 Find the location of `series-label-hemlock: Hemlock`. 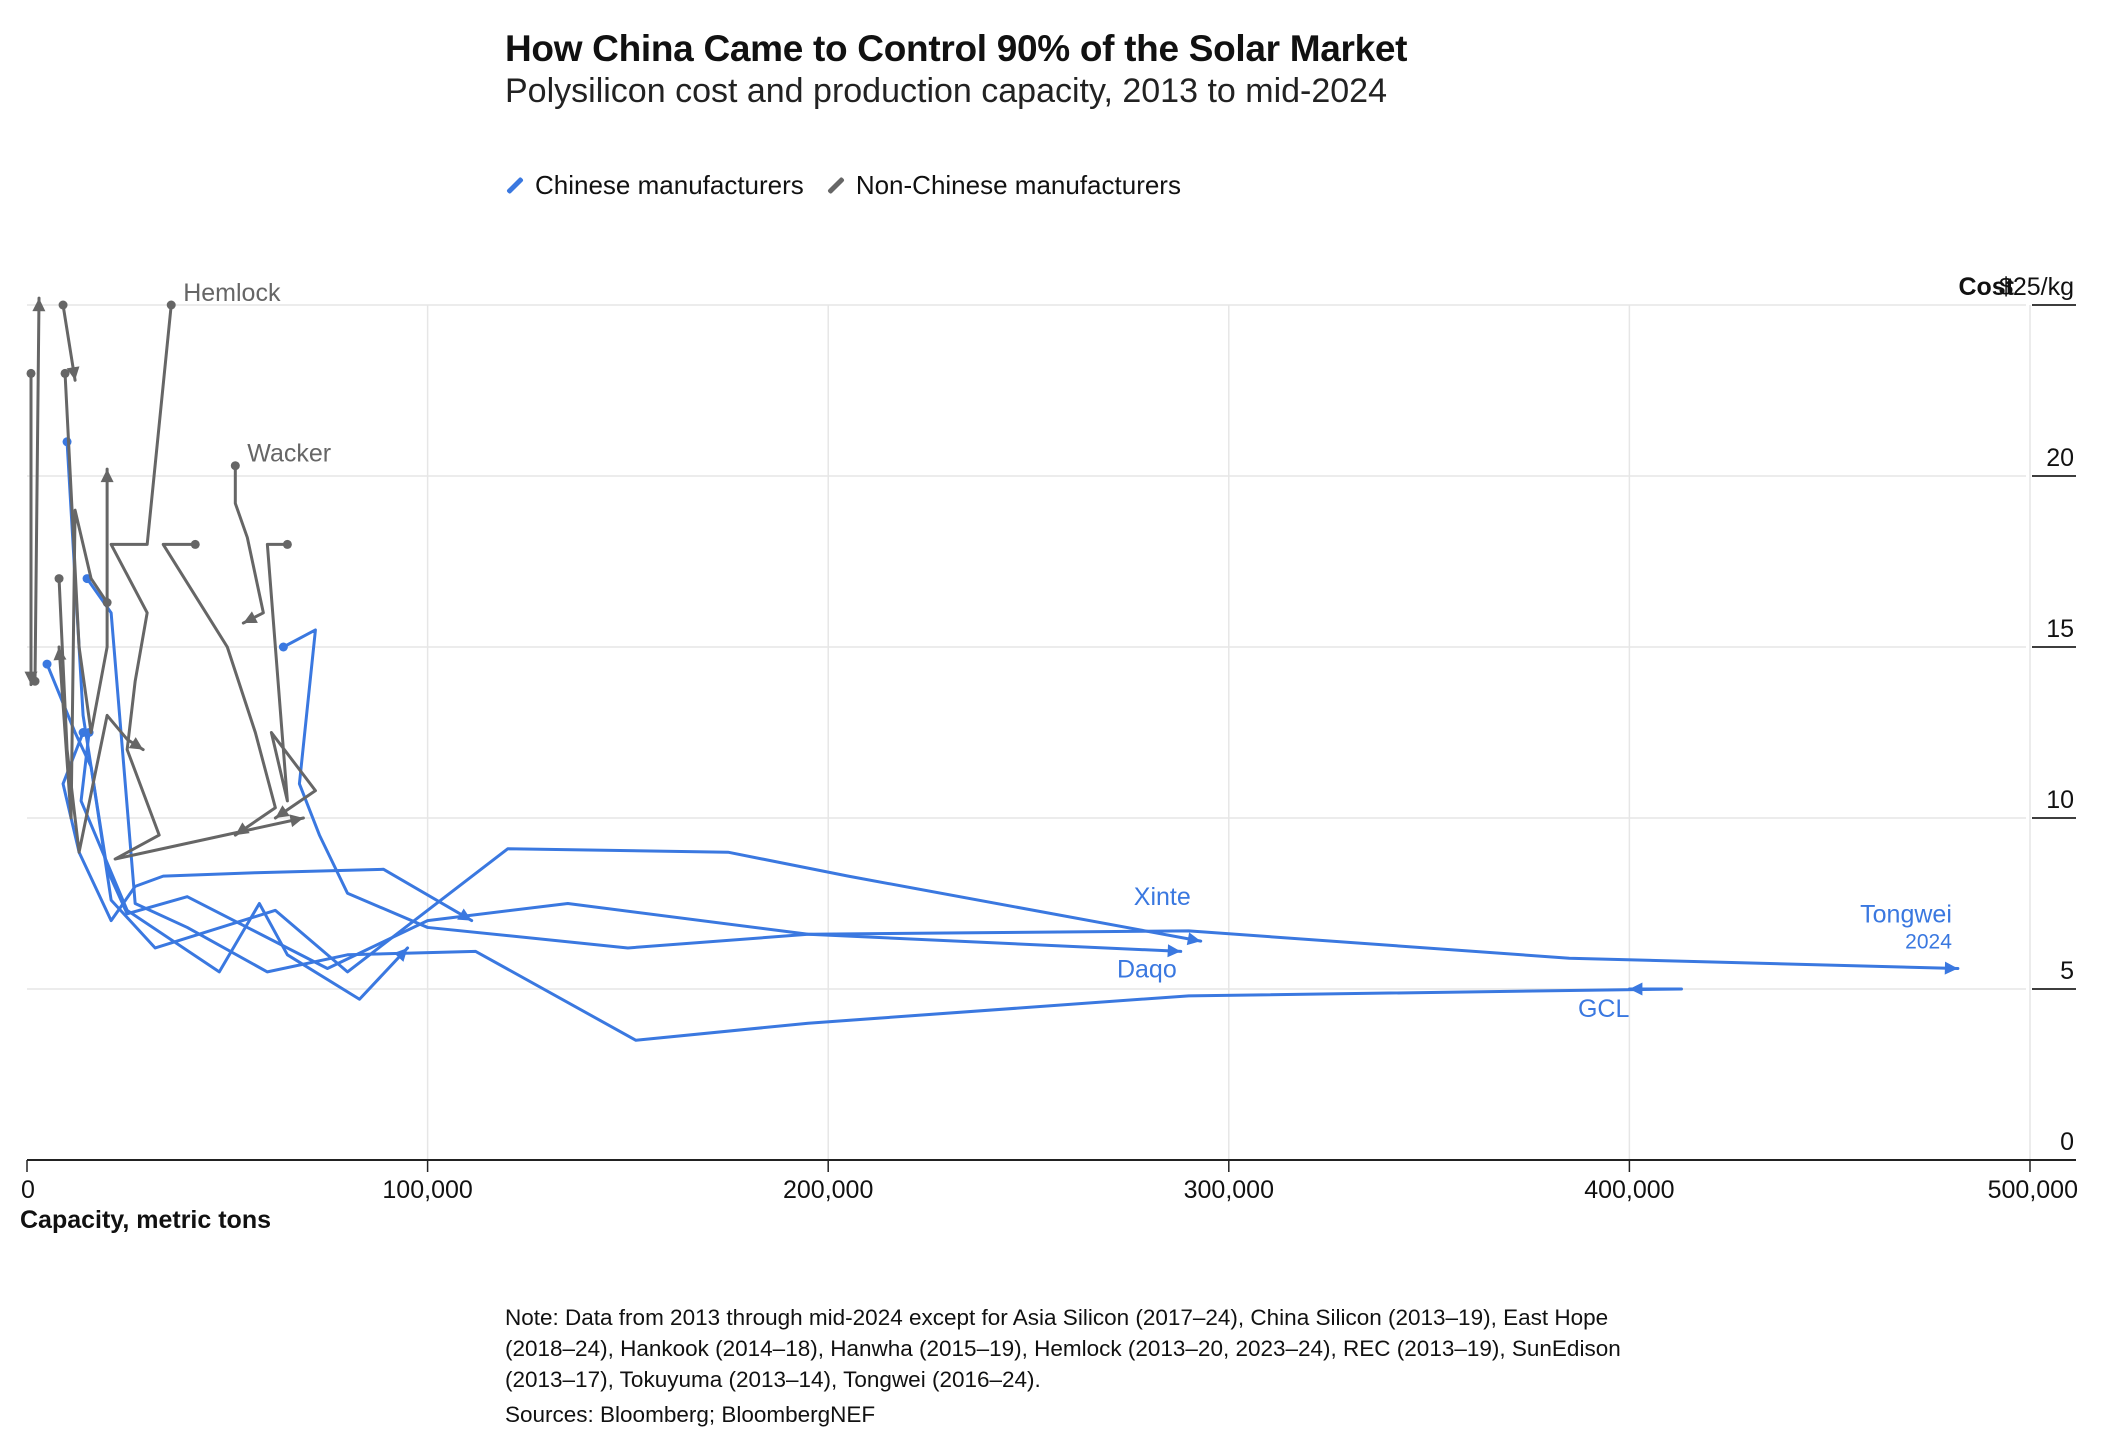

series-label-hemlock: Hemlock is located at coordinates (232, 293).